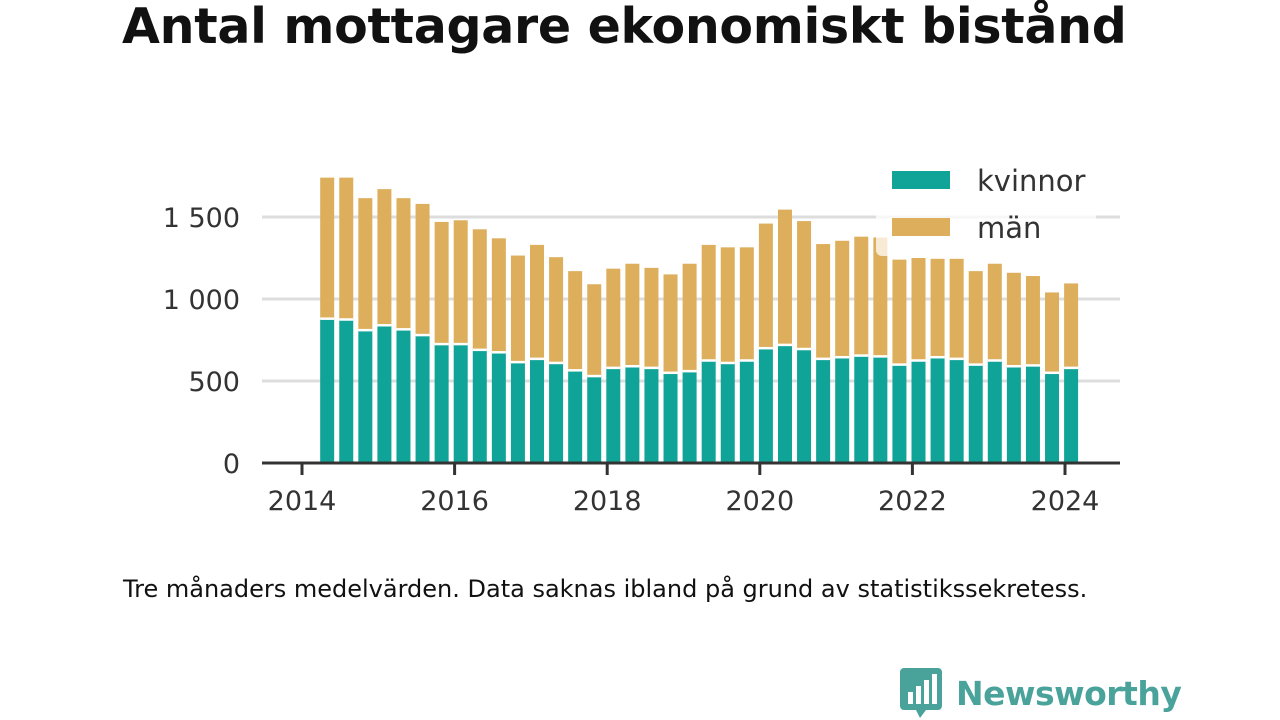 The height and width of the screenshot is (720, 1280). I want to click on legend-swatch-man, so click(921, 227).